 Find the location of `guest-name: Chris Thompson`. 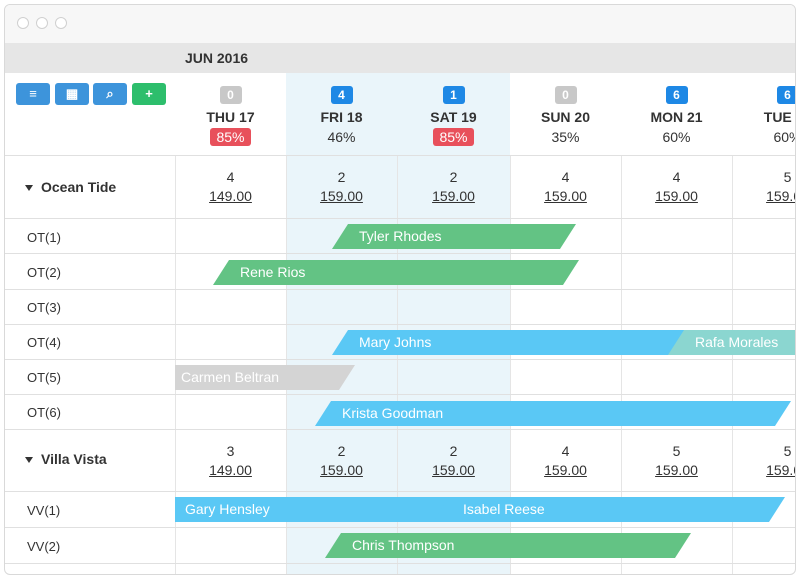

guest-name: Chris Thompson is located at coordinates (403, 545).